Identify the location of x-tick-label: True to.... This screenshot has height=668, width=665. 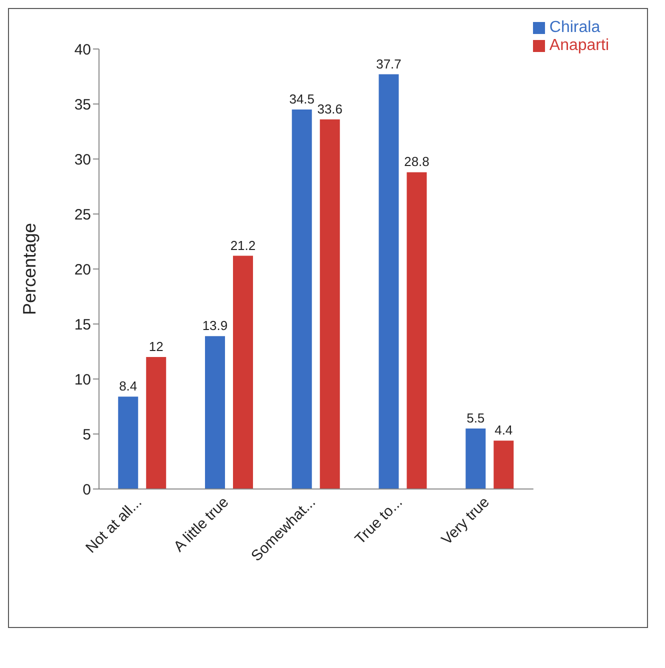
(379, 521).